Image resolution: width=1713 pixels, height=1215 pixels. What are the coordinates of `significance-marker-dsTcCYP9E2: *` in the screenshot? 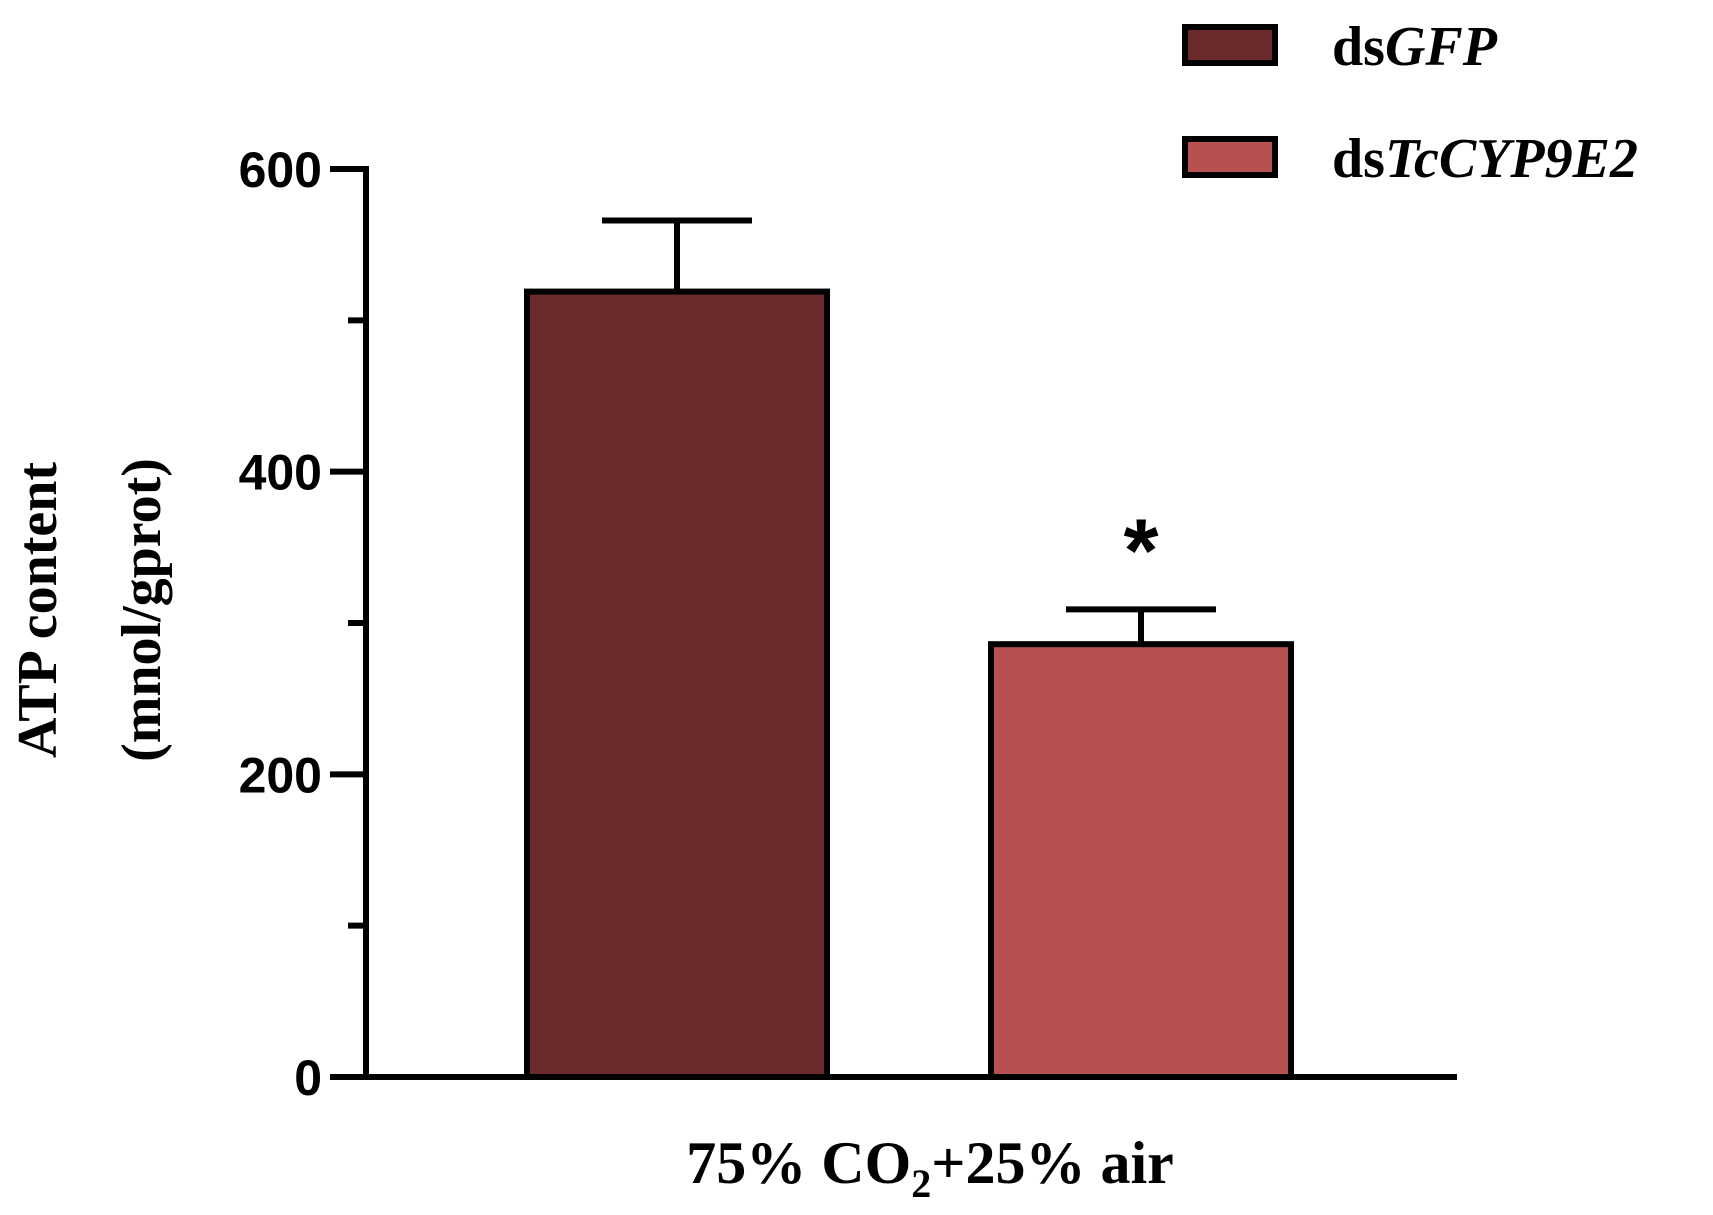 It's located at (1140, 551).